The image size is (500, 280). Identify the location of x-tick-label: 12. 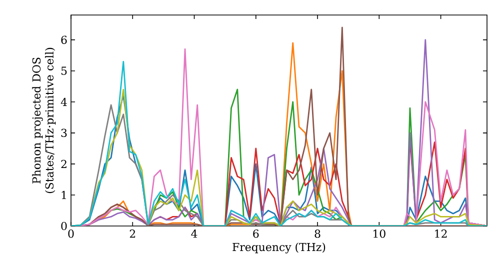
(441, 234).